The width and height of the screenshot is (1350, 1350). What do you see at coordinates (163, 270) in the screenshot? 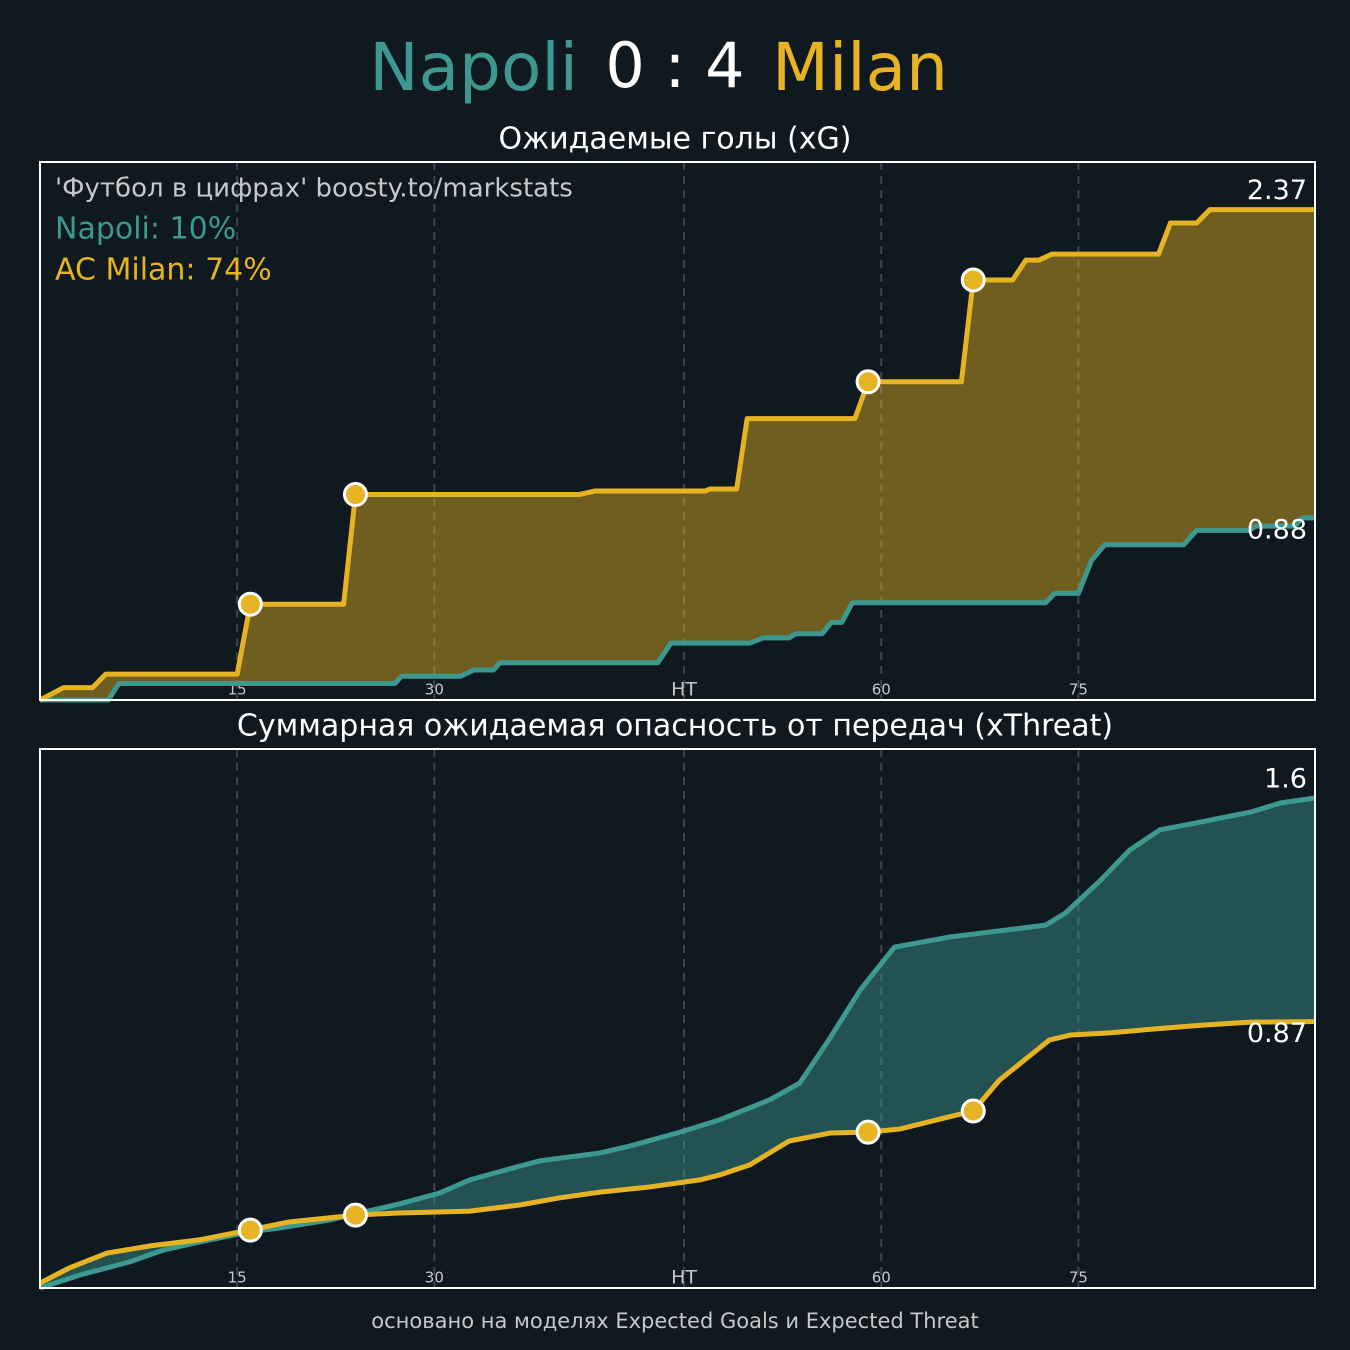
I see `annotation: AC Milan: 74%` at bounding box center [163, 270].